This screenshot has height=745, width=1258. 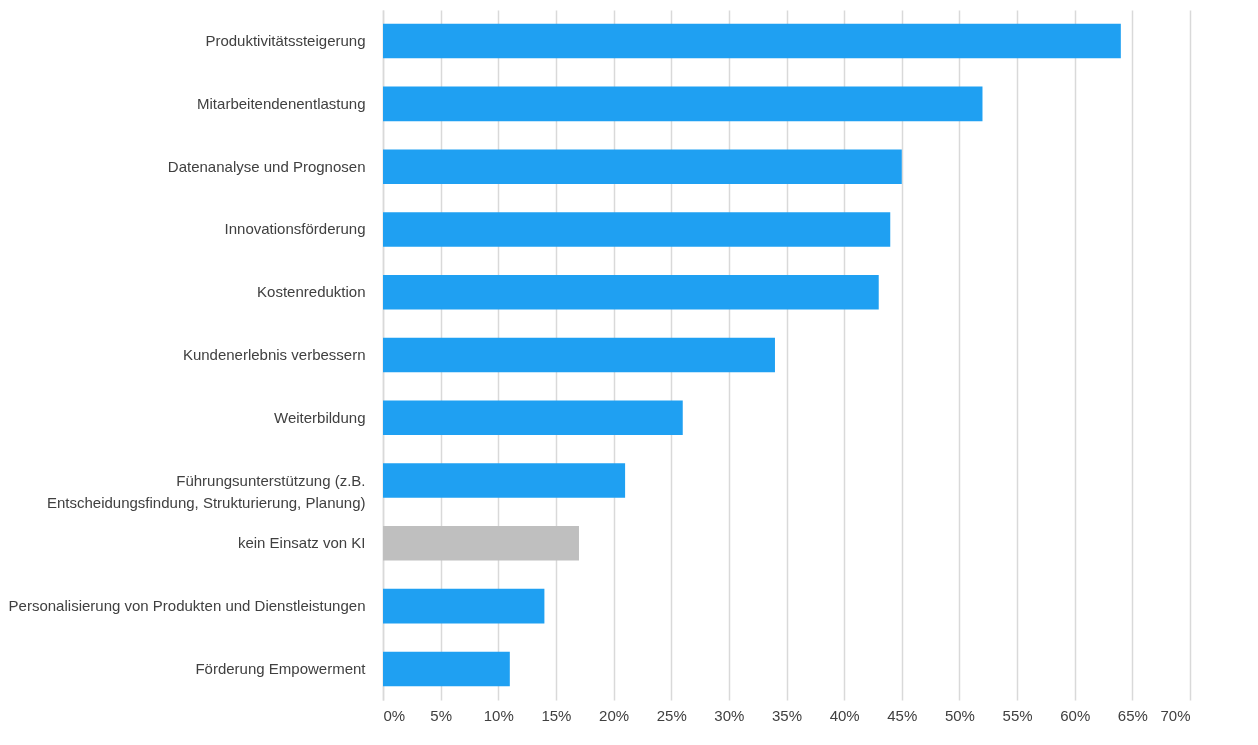 What do you see at coordinates (556, 715) in the screenshot?
I see `x-tick-label: 15%` at bounding box center [556, 715].